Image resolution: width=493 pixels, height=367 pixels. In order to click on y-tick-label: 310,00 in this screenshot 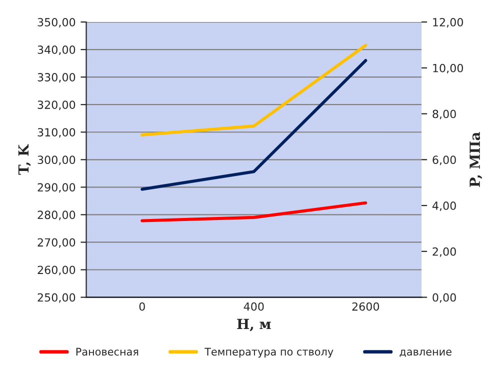, I will do `click(57, 133)`.